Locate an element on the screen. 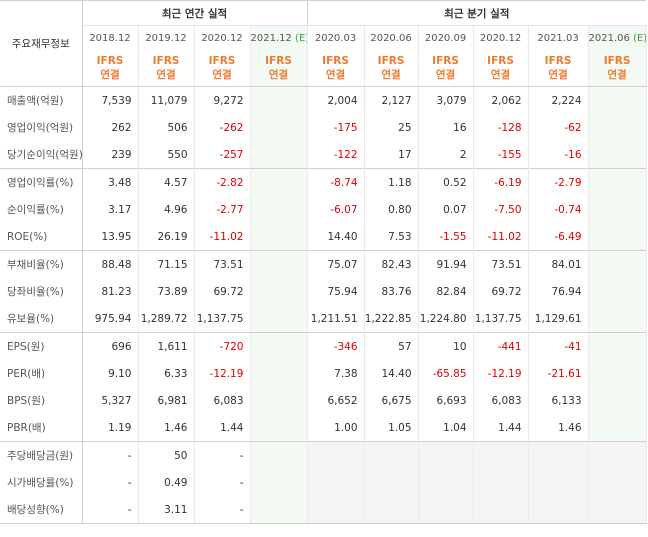 The image size is (648, 537). row-label: 매출액(억원) is located at coordinates (41, 100).